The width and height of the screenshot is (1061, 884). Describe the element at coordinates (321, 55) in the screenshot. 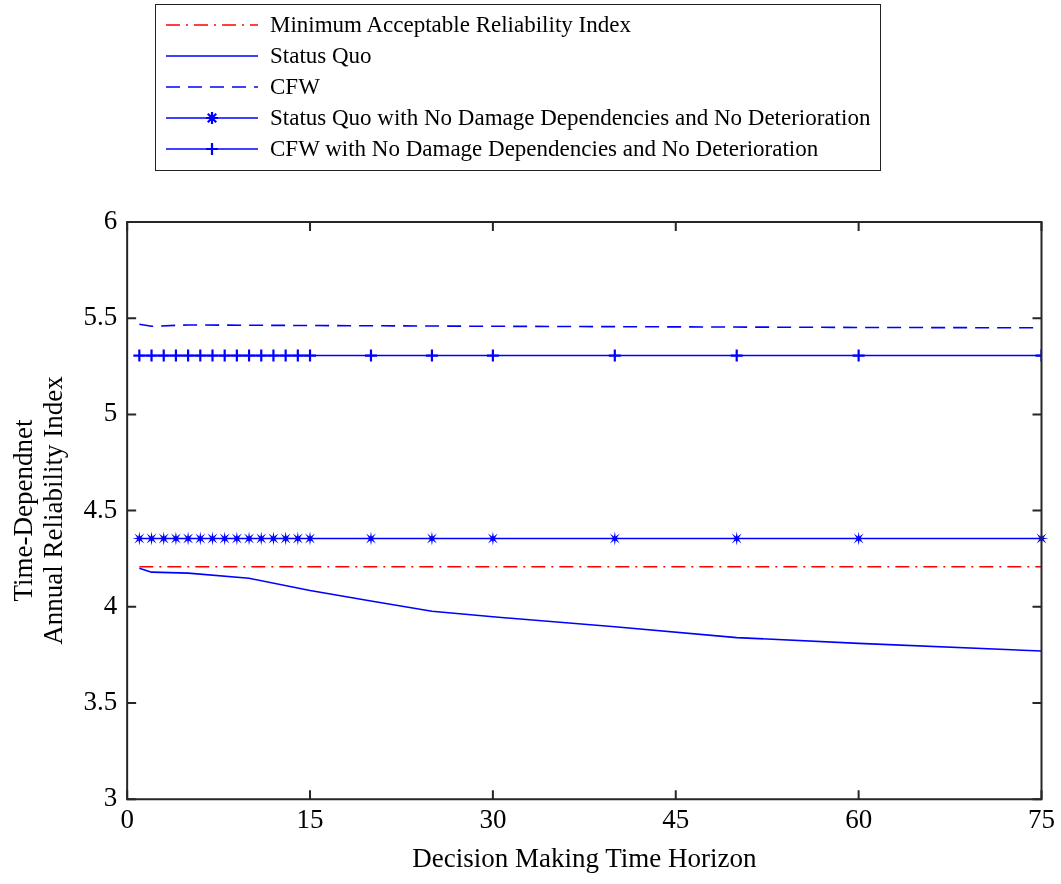

I see `legend-label: Status Quo` at that location.